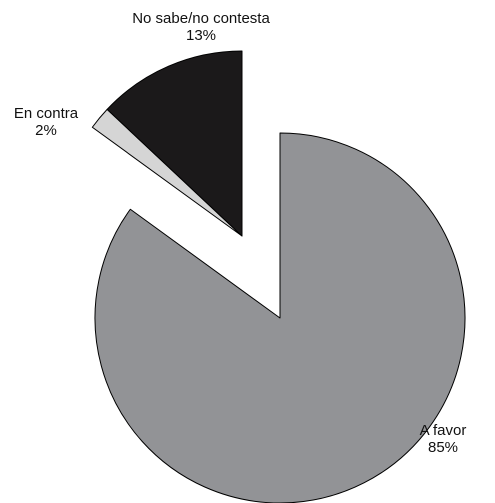  Describe the element at coordinates (201, 35) in the screenshot. I see `label-no-sabe-value: 13%` at that location.